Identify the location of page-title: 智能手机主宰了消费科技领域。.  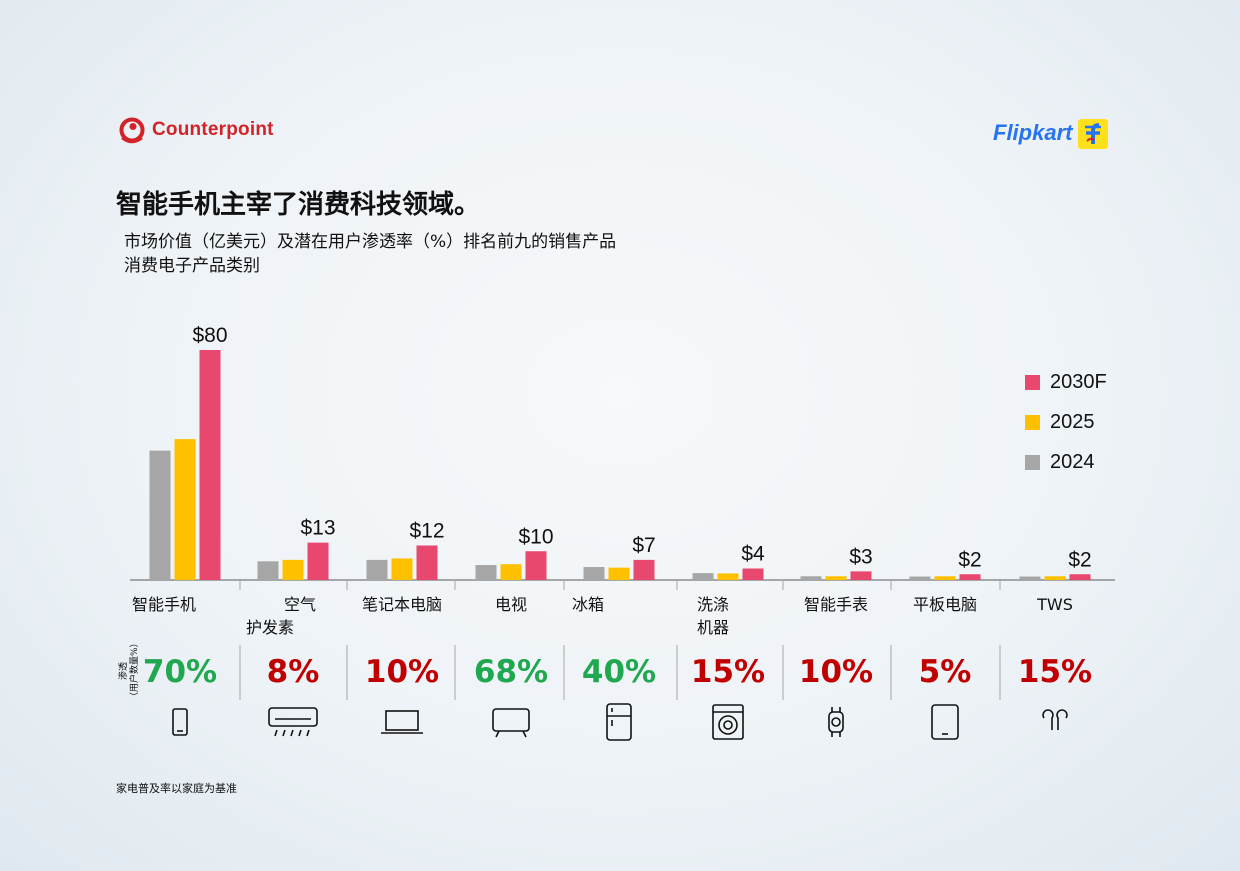
(298, 205).